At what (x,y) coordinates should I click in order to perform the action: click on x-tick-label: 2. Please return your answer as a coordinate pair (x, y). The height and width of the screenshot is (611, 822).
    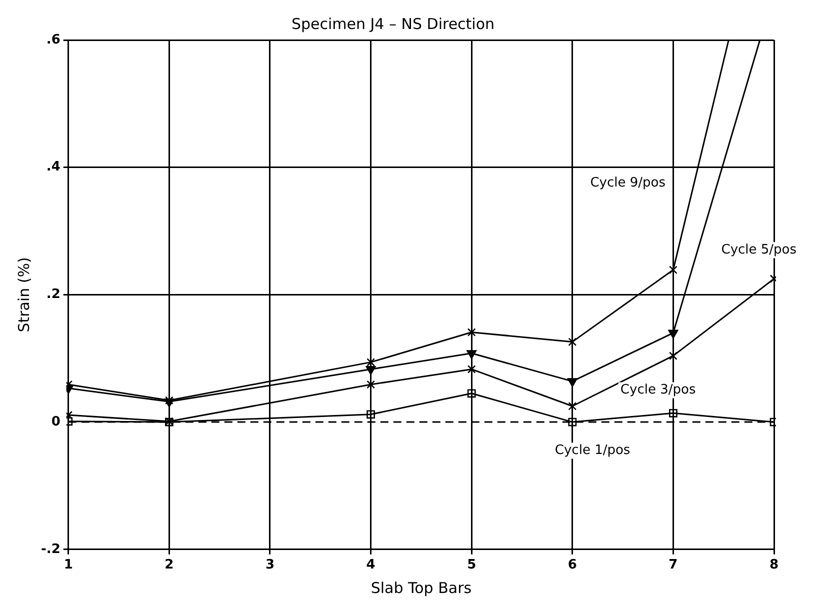
    Looking at the image, I should click on (169, 565).